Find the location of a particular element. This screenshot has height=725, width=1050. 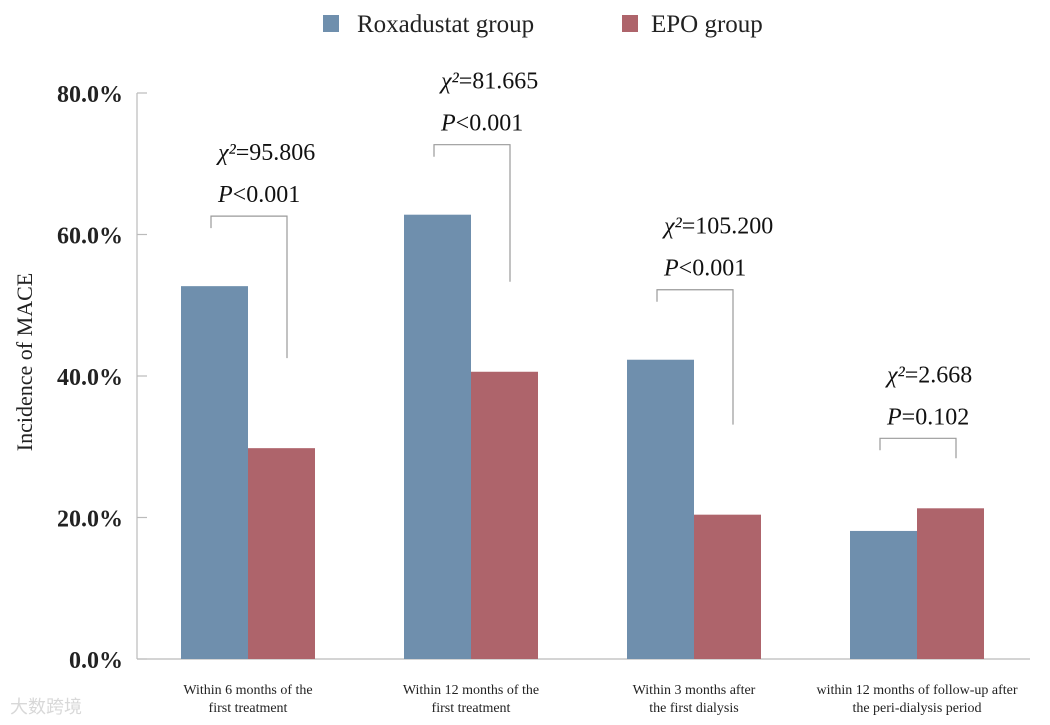

chi-square-label: χ²=2.668 is located at coordinates (928, 375).